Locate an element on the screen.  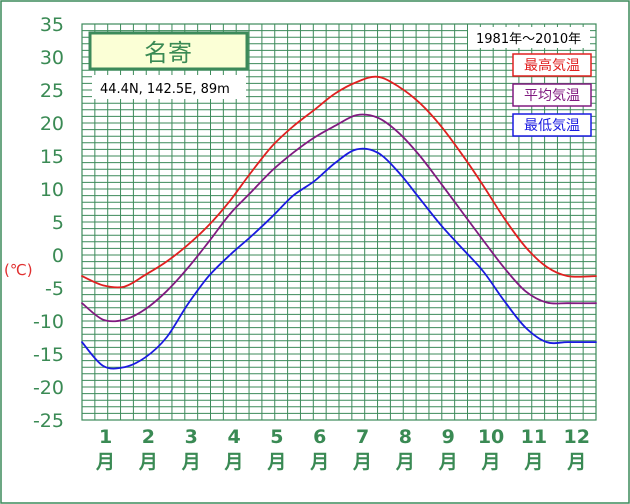
x-tick-label: 5 is located at coordinates (276, 437).